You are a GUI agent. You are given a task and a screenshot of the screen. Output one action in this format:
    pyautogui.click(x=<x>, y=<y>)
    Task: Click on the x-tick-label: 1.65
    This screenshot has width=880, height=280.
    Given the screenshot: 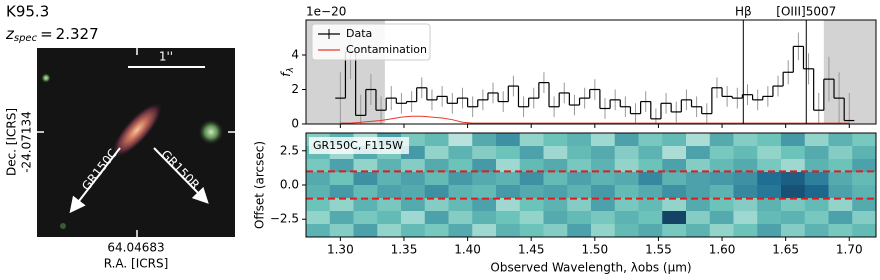 What is the action you would take?
    pyautogui.click(x=785, y=250)
    